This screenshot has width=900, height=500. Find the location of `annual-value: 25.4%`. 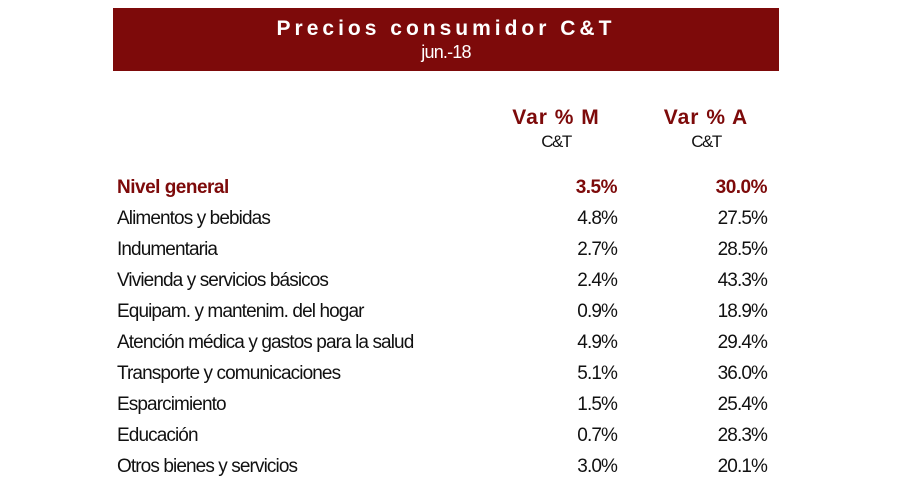

annual-value: 25.4% is located at coordinates (742, 404).